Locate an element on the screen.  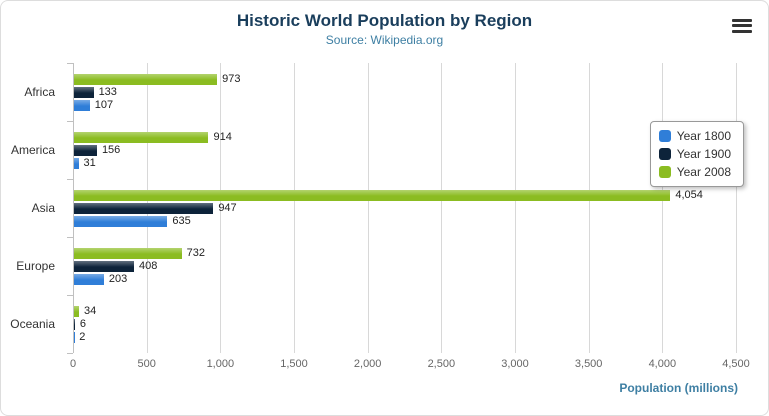
category-label-oceania: Oceania is located at coordinates (32, 324).